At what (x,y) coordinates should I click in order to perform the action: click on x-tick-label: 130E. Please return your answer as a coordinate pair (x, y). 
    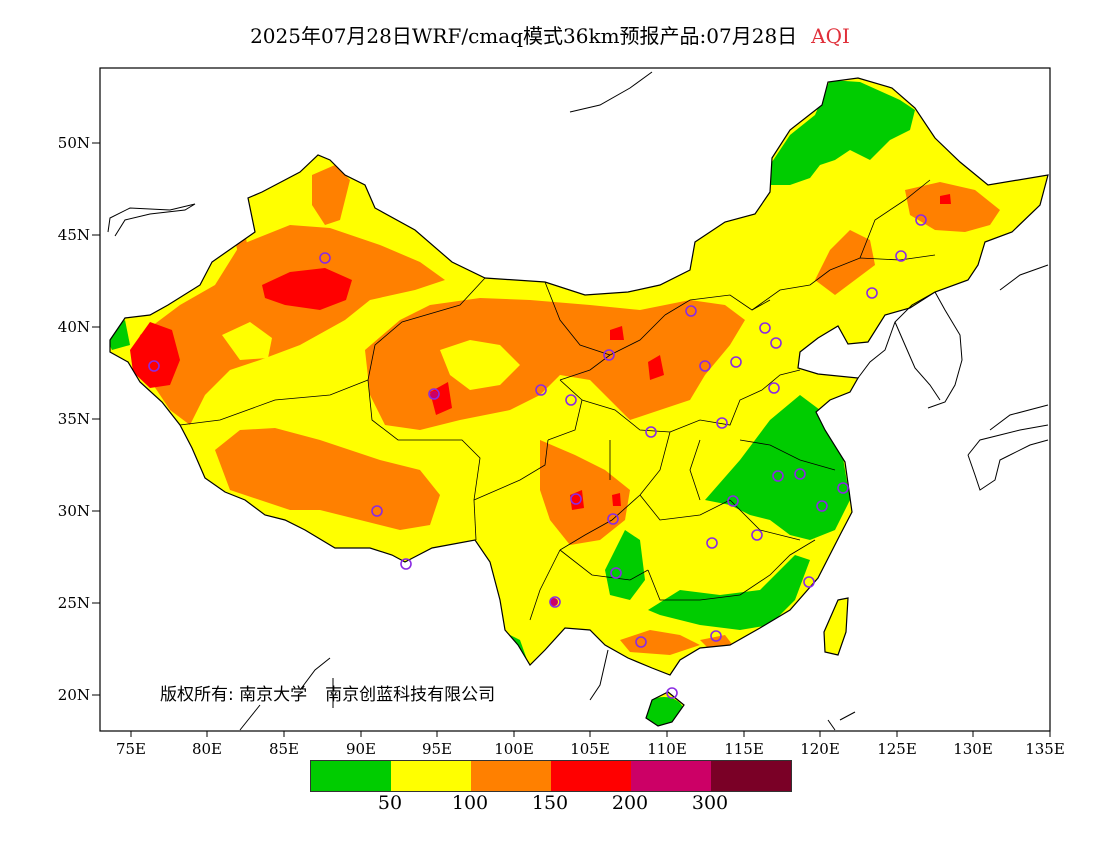
    Looking at the image, I should click on (973, 749).